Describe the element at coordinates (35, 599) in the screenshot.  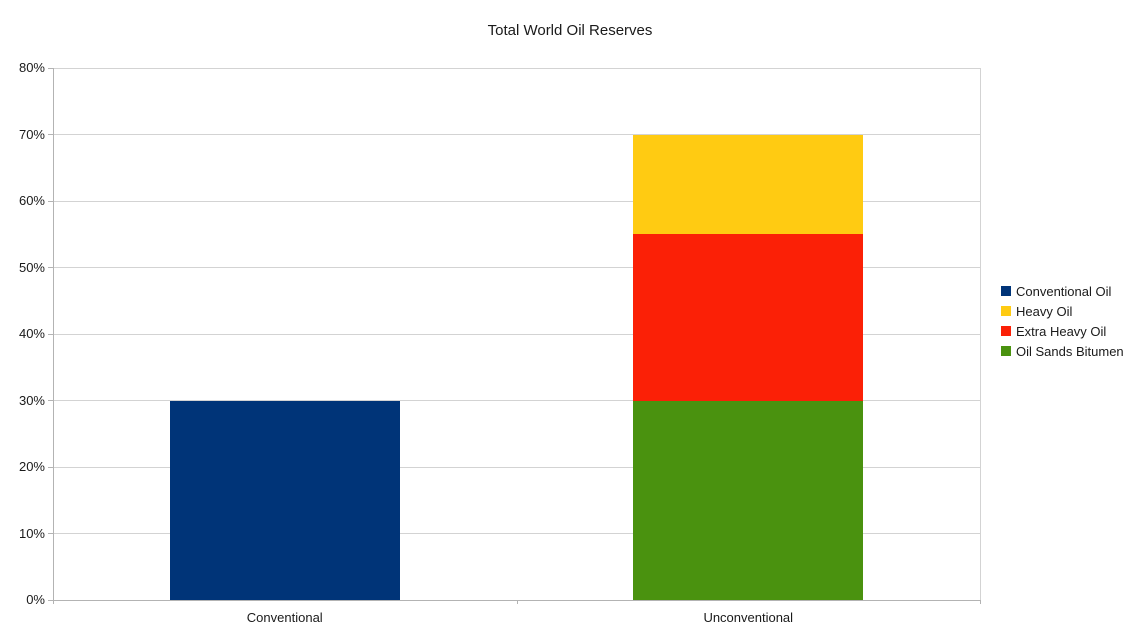
I see `y-axis-tick-label: 0%` at that location.